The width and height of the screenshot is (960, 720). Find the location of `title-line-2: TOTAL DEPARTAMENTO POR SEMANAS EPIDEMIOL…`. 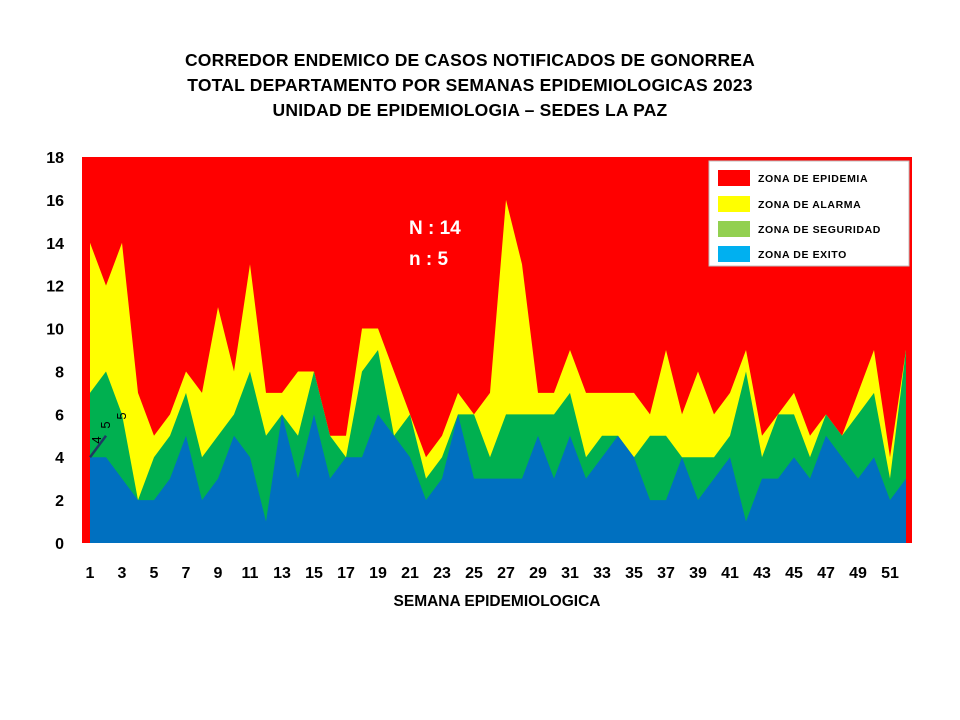

title-line-2: TOTAL DEPARTAMENTO POR SEMANAS EPIDEMIOL… is located at coordinates (470, 85).